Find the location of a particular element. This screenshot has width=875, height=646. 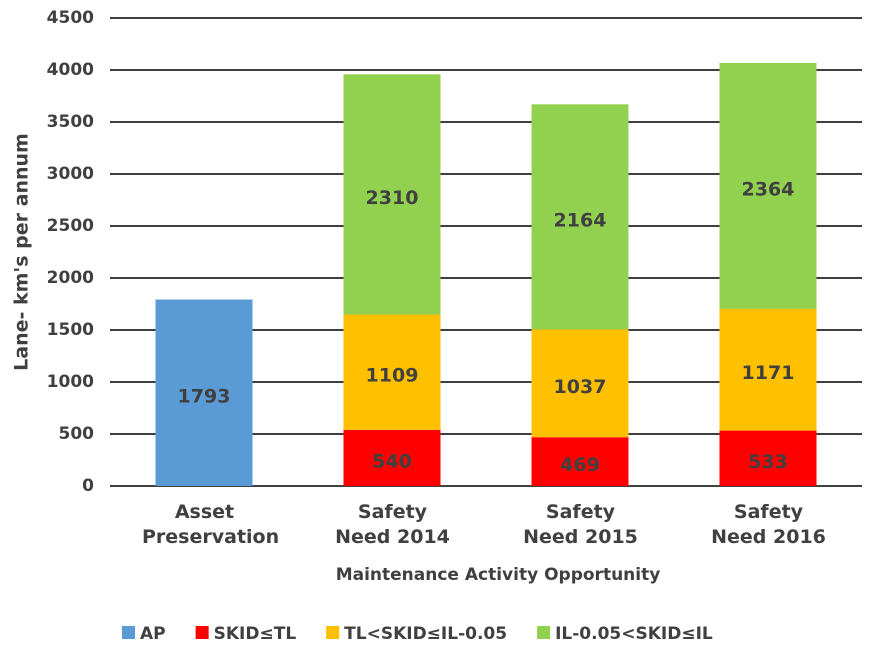

y-tick-label: 0 is located at coordinates (88, 486).